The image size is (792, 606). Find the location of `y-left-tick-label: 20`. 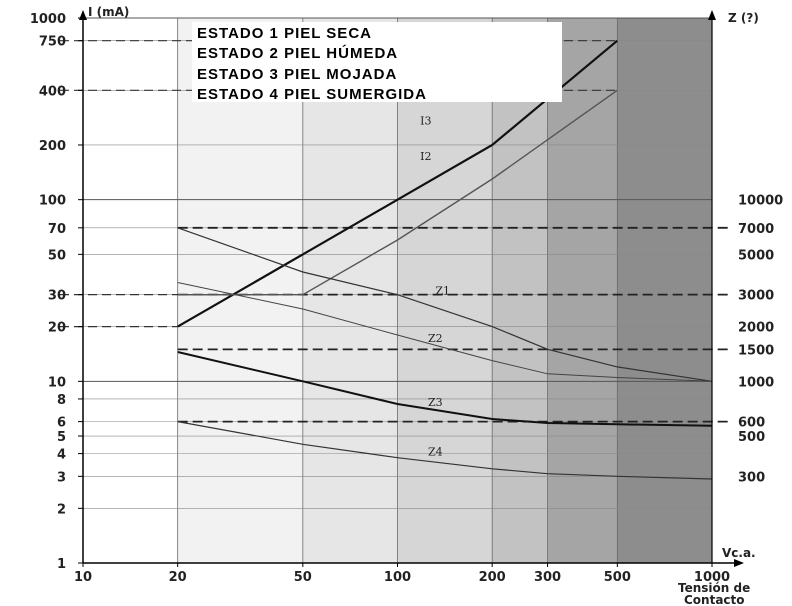

y-left-tick-label: 20 is located at coordinates (57, 328).